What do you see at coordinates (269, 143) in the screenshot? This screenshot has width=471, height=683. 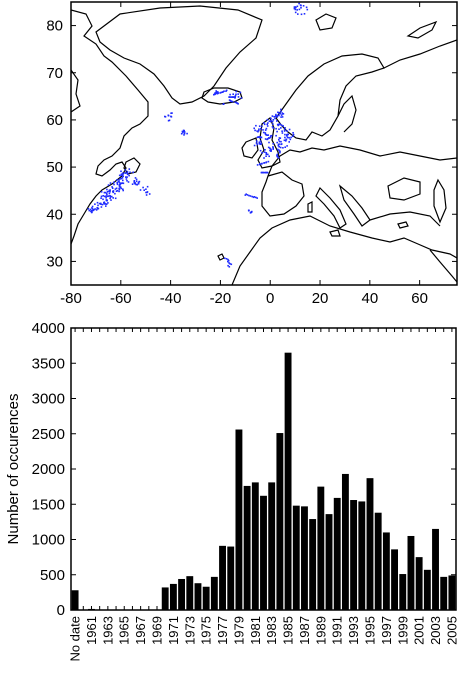 I see `coastline-great-britain` at bounding box center [269, 143].